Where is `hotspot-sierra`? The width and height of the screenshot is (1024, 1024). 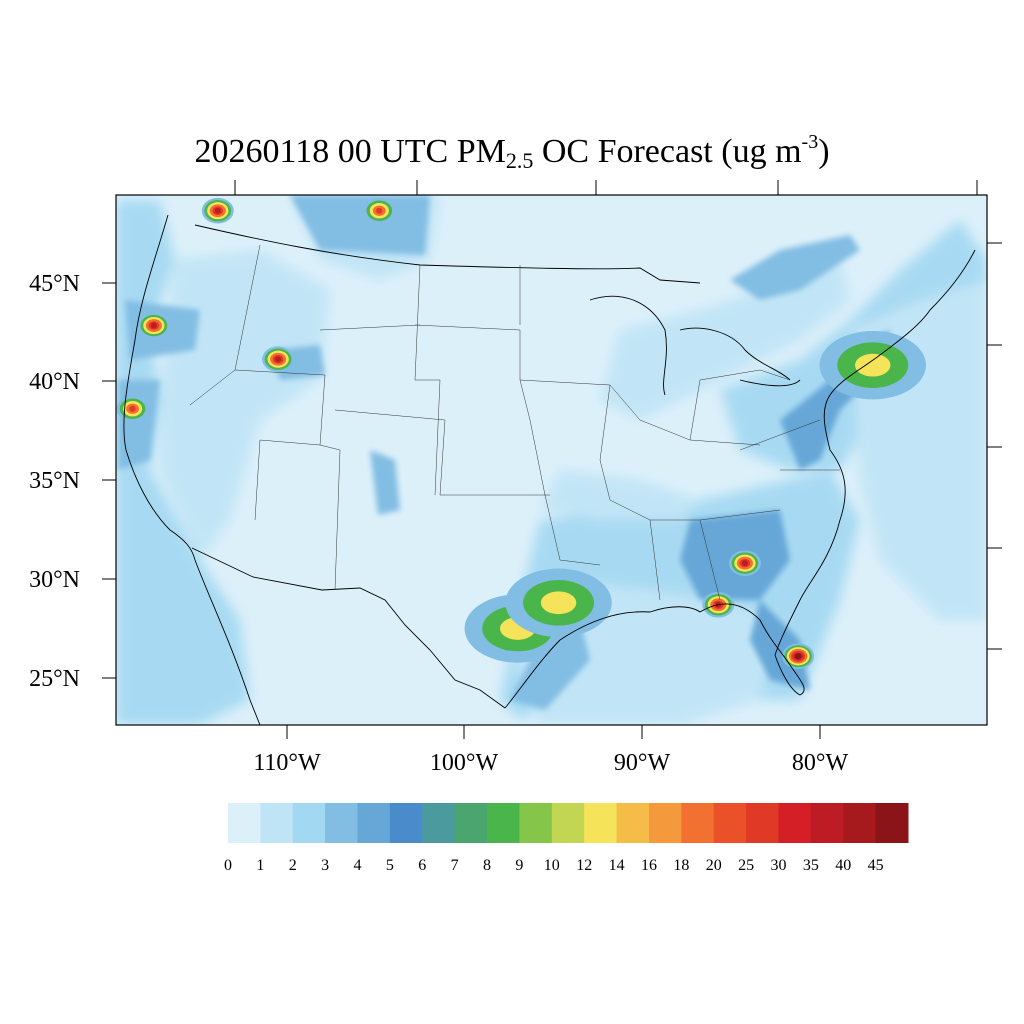 hotspot-sierra is located at coordinates (132, 408).